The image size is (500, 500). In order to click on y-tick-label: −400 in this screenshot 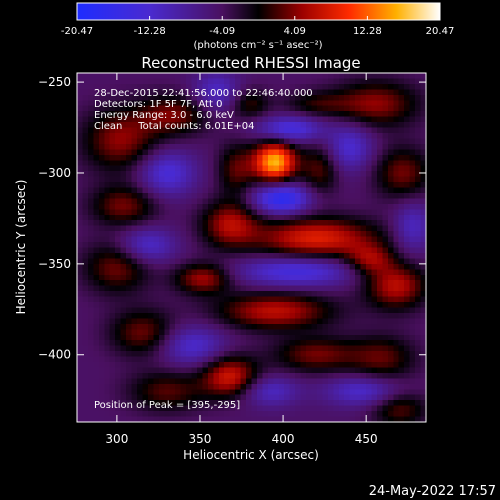, I will do `click(54, 355)`.